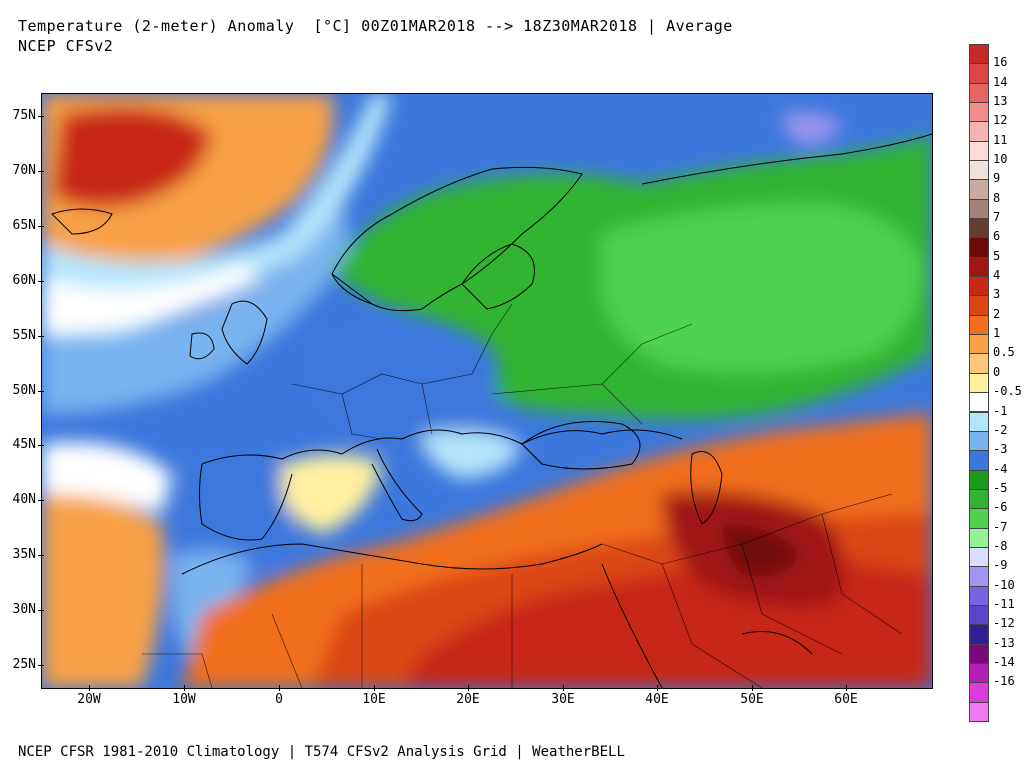  Describe the element at coordinates (24, 554) in the screenshot. I see `lat-label-35N: 35N` at that location.